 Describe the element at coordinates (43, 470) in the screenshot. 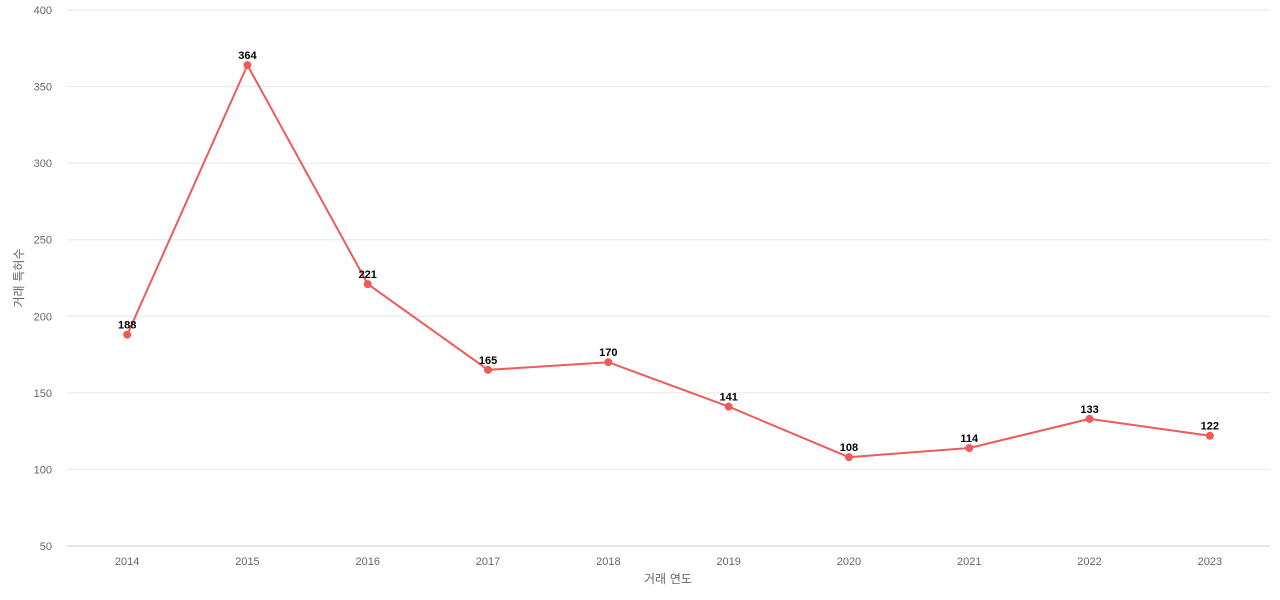

I see `y-tick-label-100: 100` at that location.